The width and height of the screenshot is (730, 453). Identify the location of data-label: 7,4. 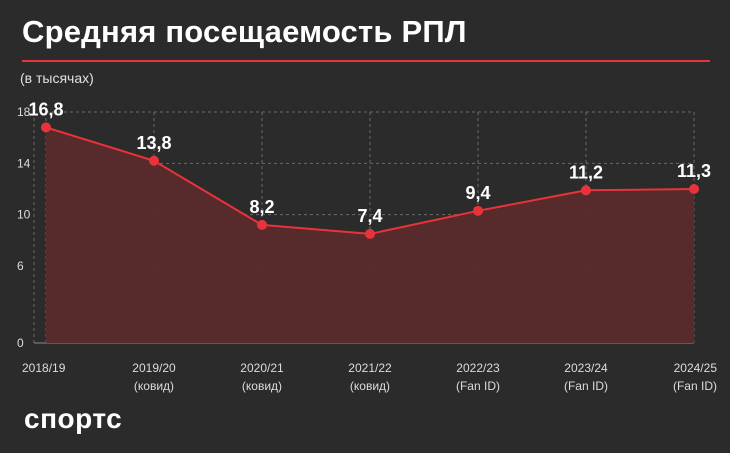
(369, 216).